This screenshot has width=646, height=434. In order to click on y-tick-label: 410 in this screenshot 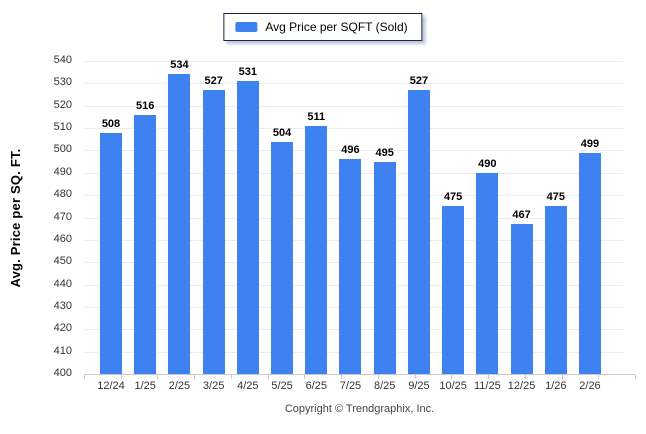, I will do `click(62, 350)`.